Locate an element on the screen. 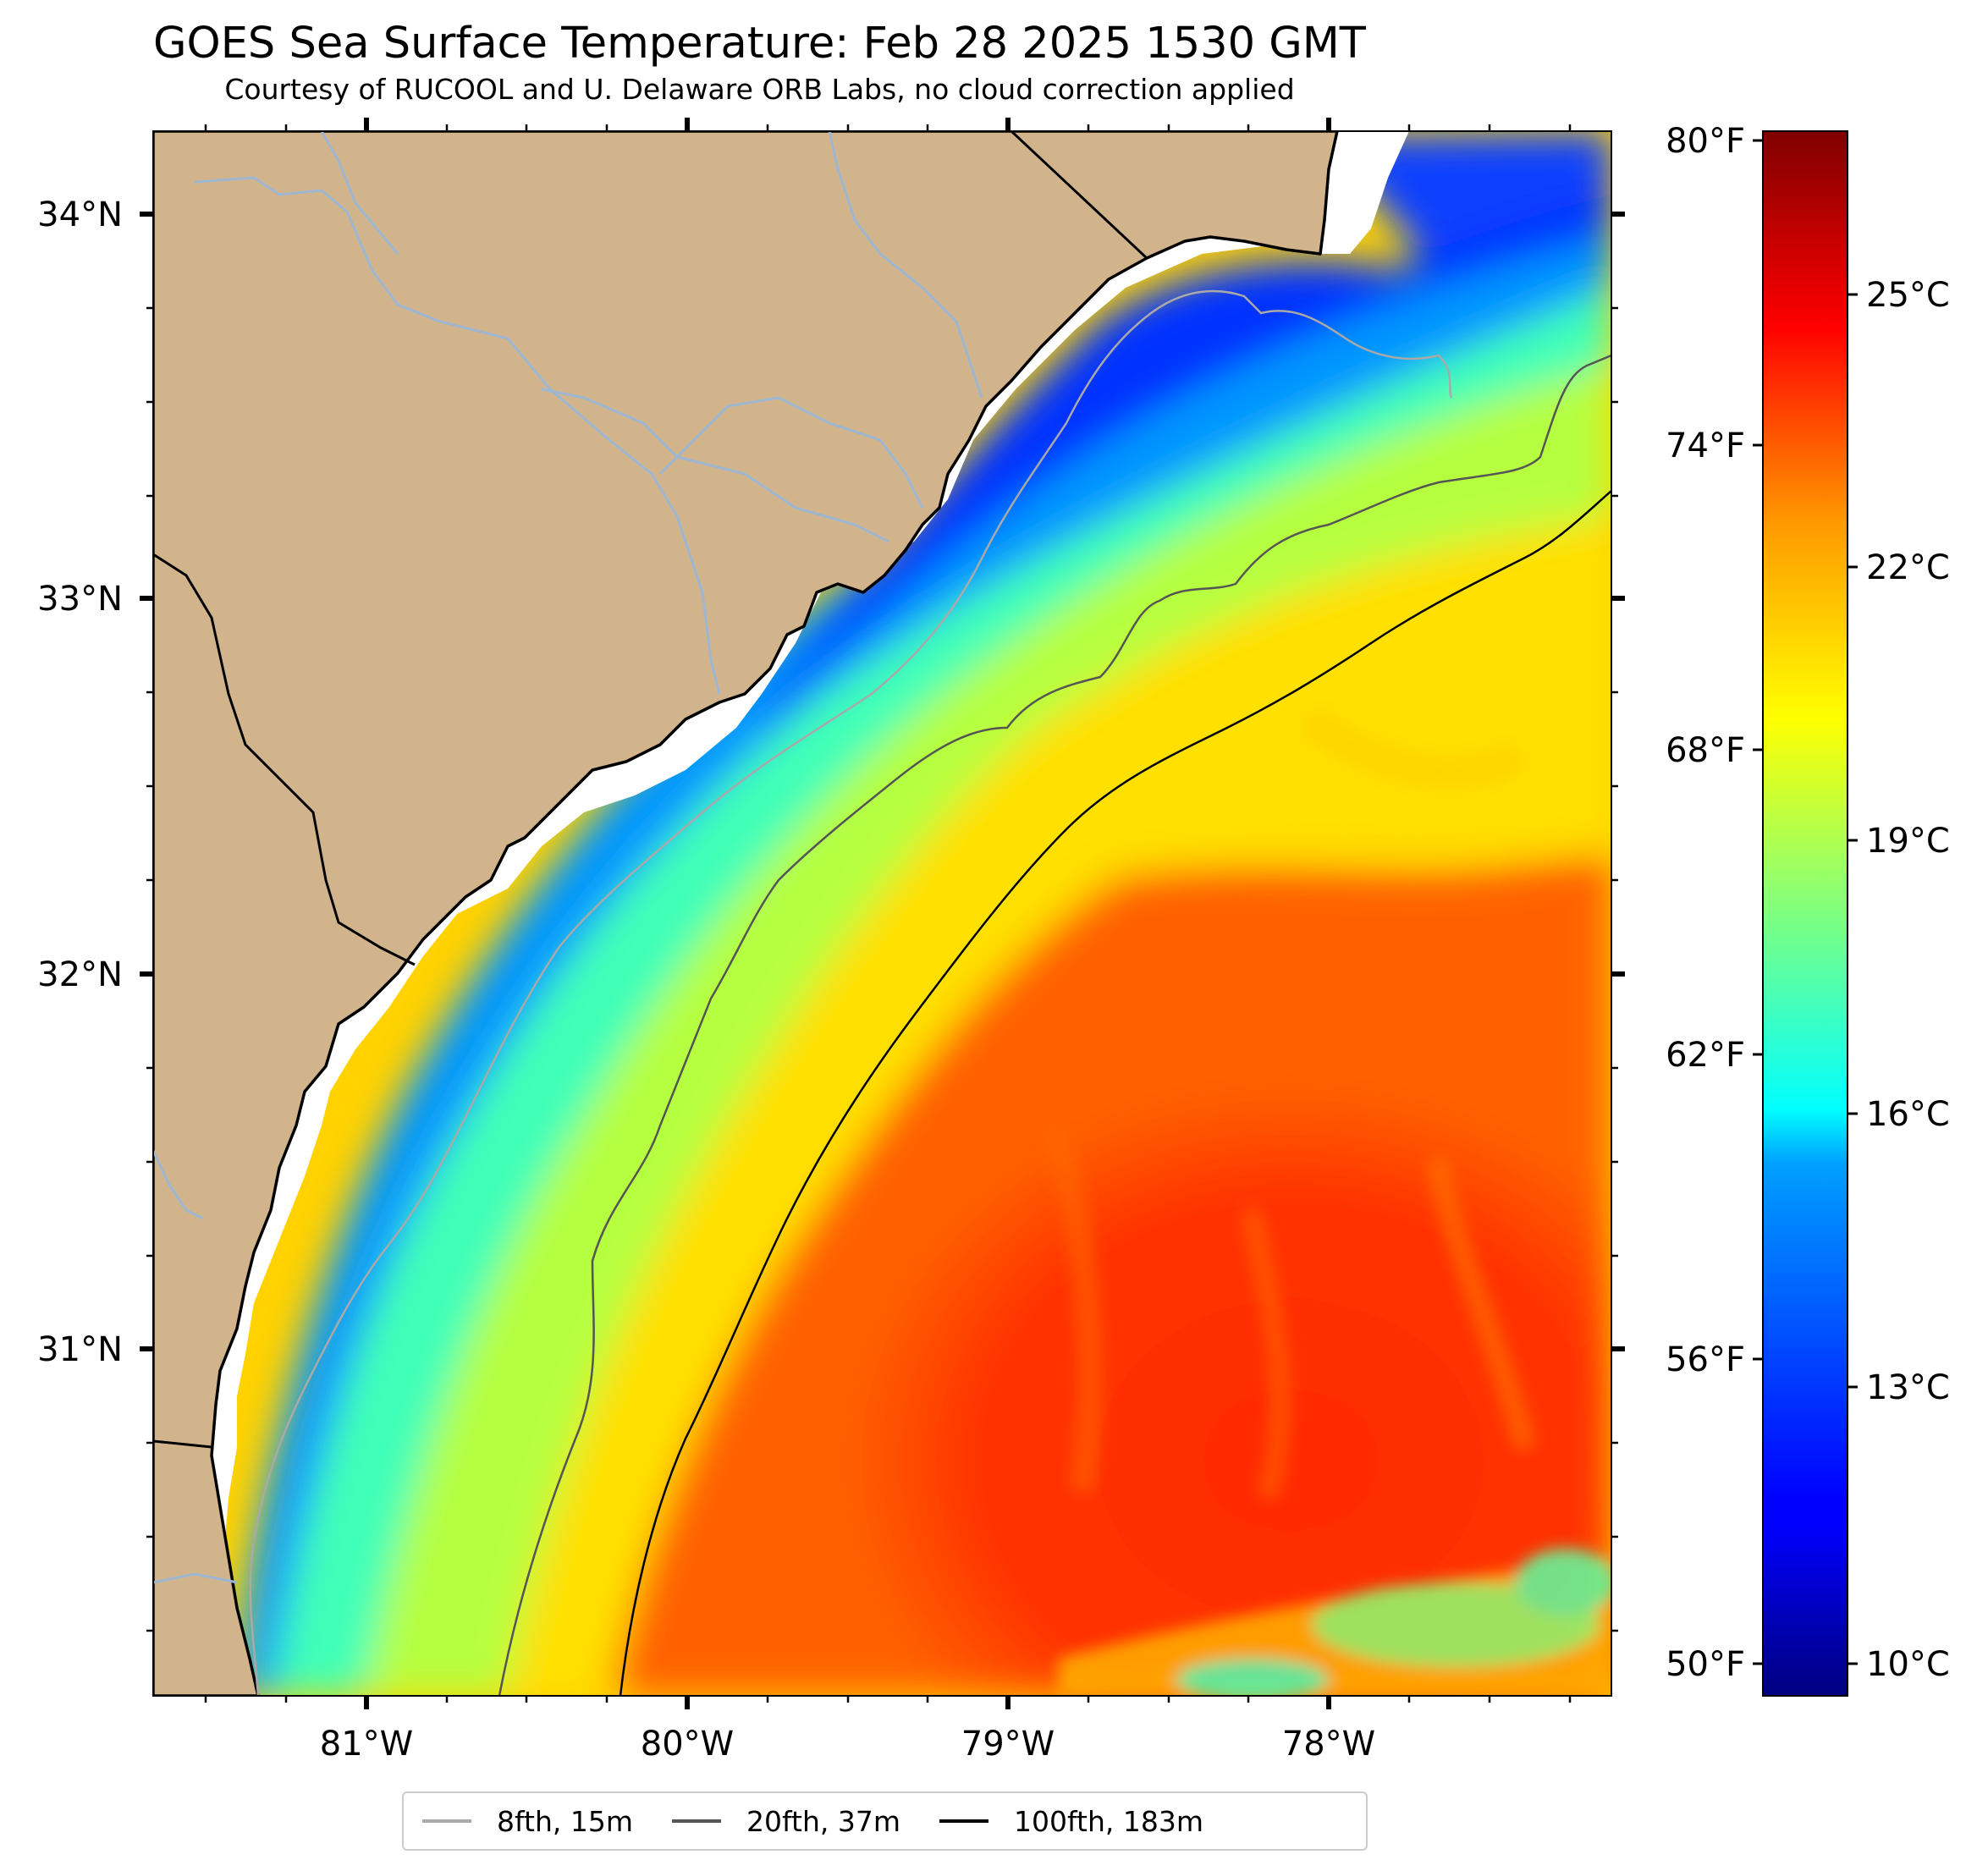 The width and height of the screenshot is (1988, 1871). lat-label-34: 34°N is located at coordinates (80, 215).